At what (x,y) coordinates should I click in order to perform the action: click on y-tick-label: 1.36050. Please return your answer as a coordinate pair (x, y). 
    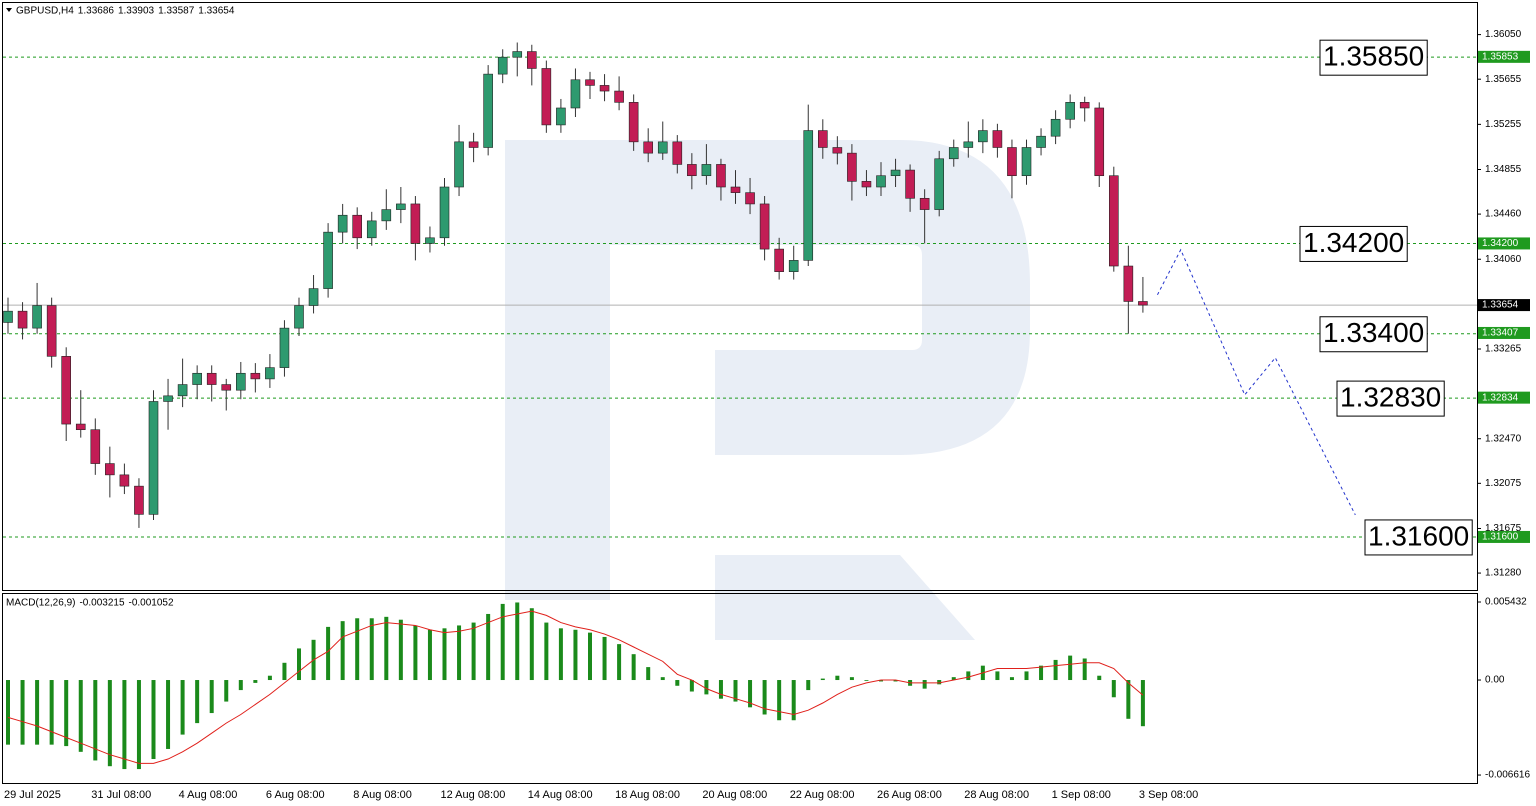
    Looking at the image, I should click on (1503, 34).